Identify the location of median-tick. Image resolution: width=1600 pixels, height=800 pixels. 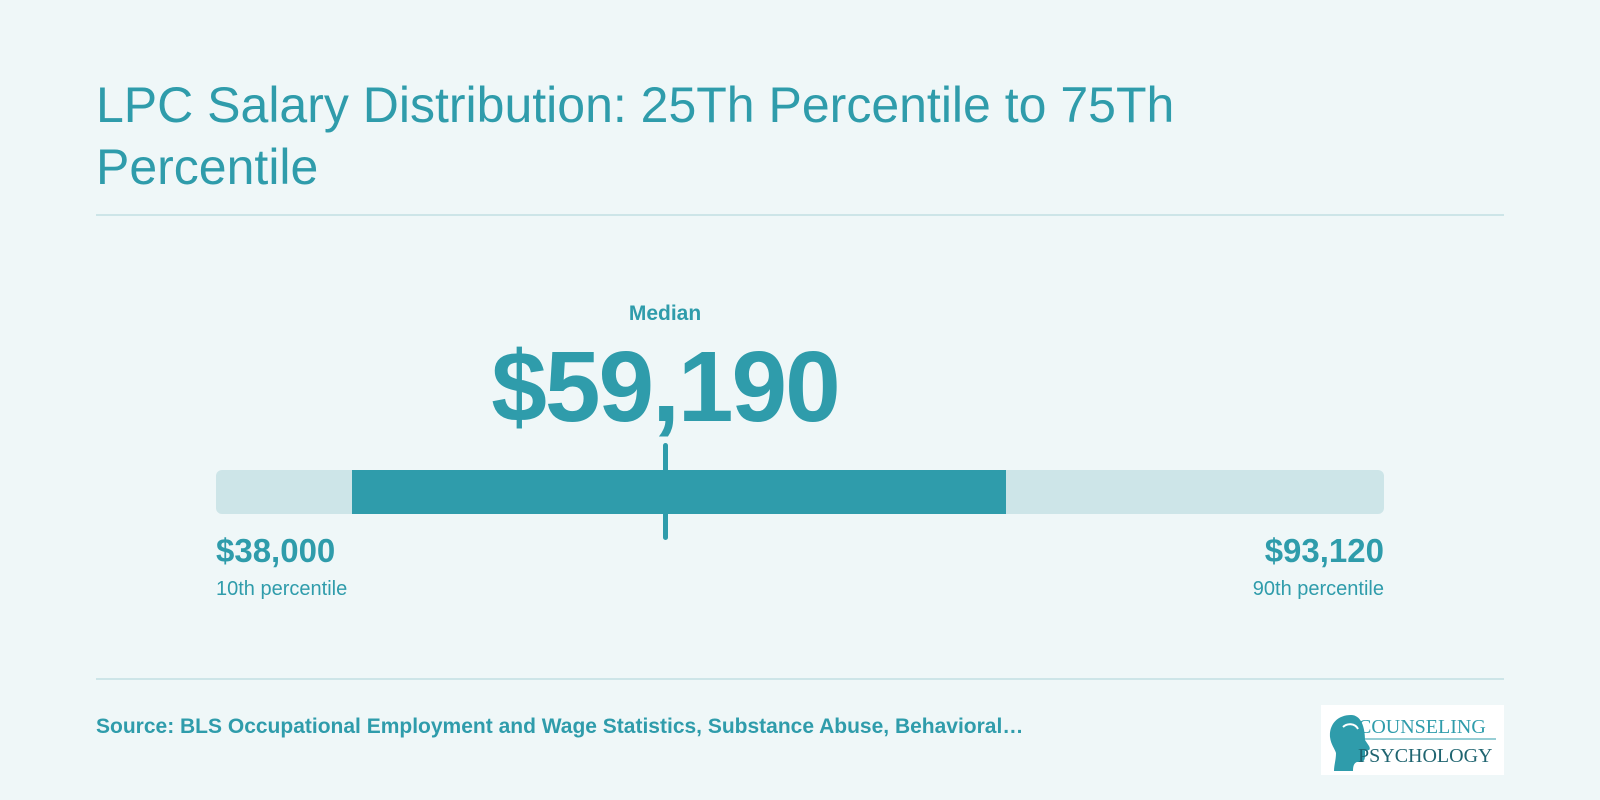
(666, 491).